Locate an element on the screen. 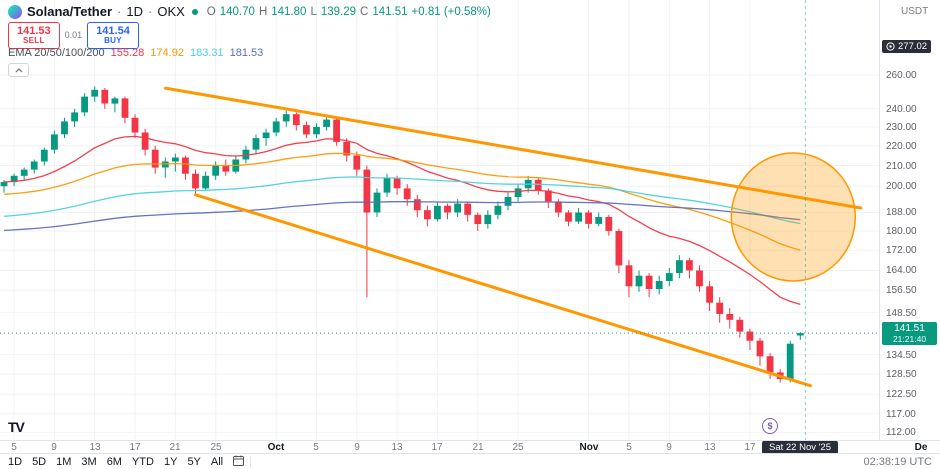 Image resolution: width=940 pixels, height=469 pixels. sell-label: SELL is located at coordinates (34, 41).